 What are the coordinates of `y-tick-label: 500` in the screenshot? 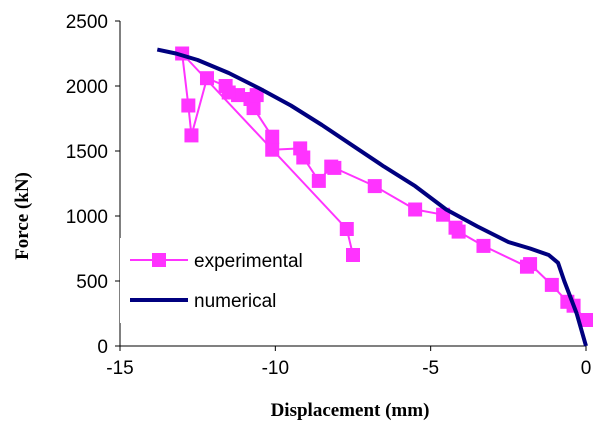 It's located at (92, 282).